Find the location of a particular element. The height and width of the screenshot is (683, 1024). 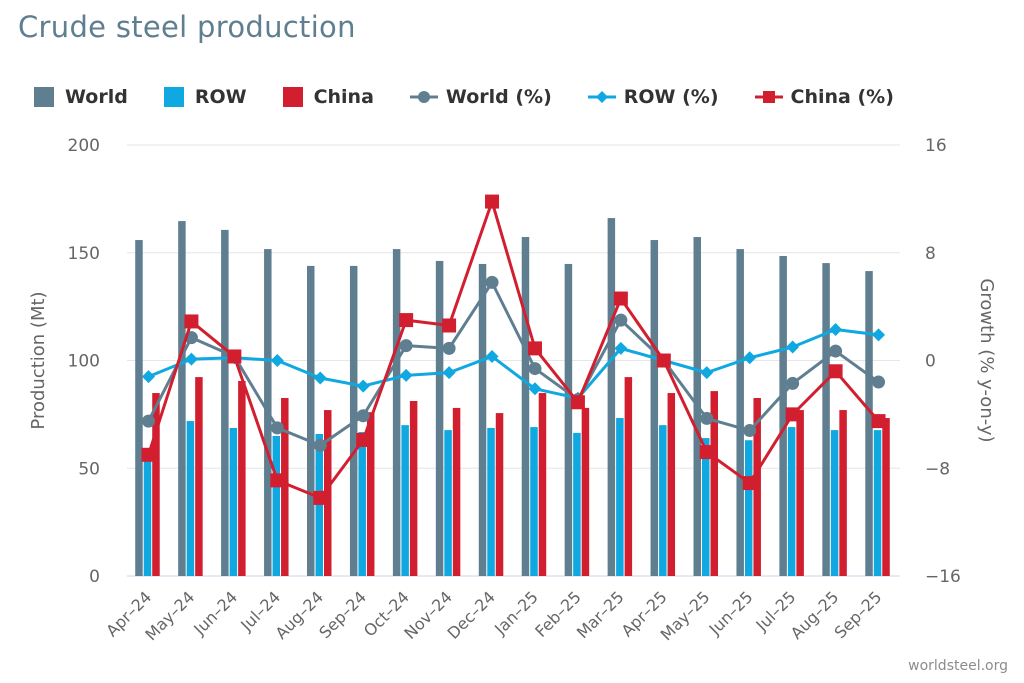

y2-axis-title: Growth (% y-on-y) is located at coordinates (986, 360).